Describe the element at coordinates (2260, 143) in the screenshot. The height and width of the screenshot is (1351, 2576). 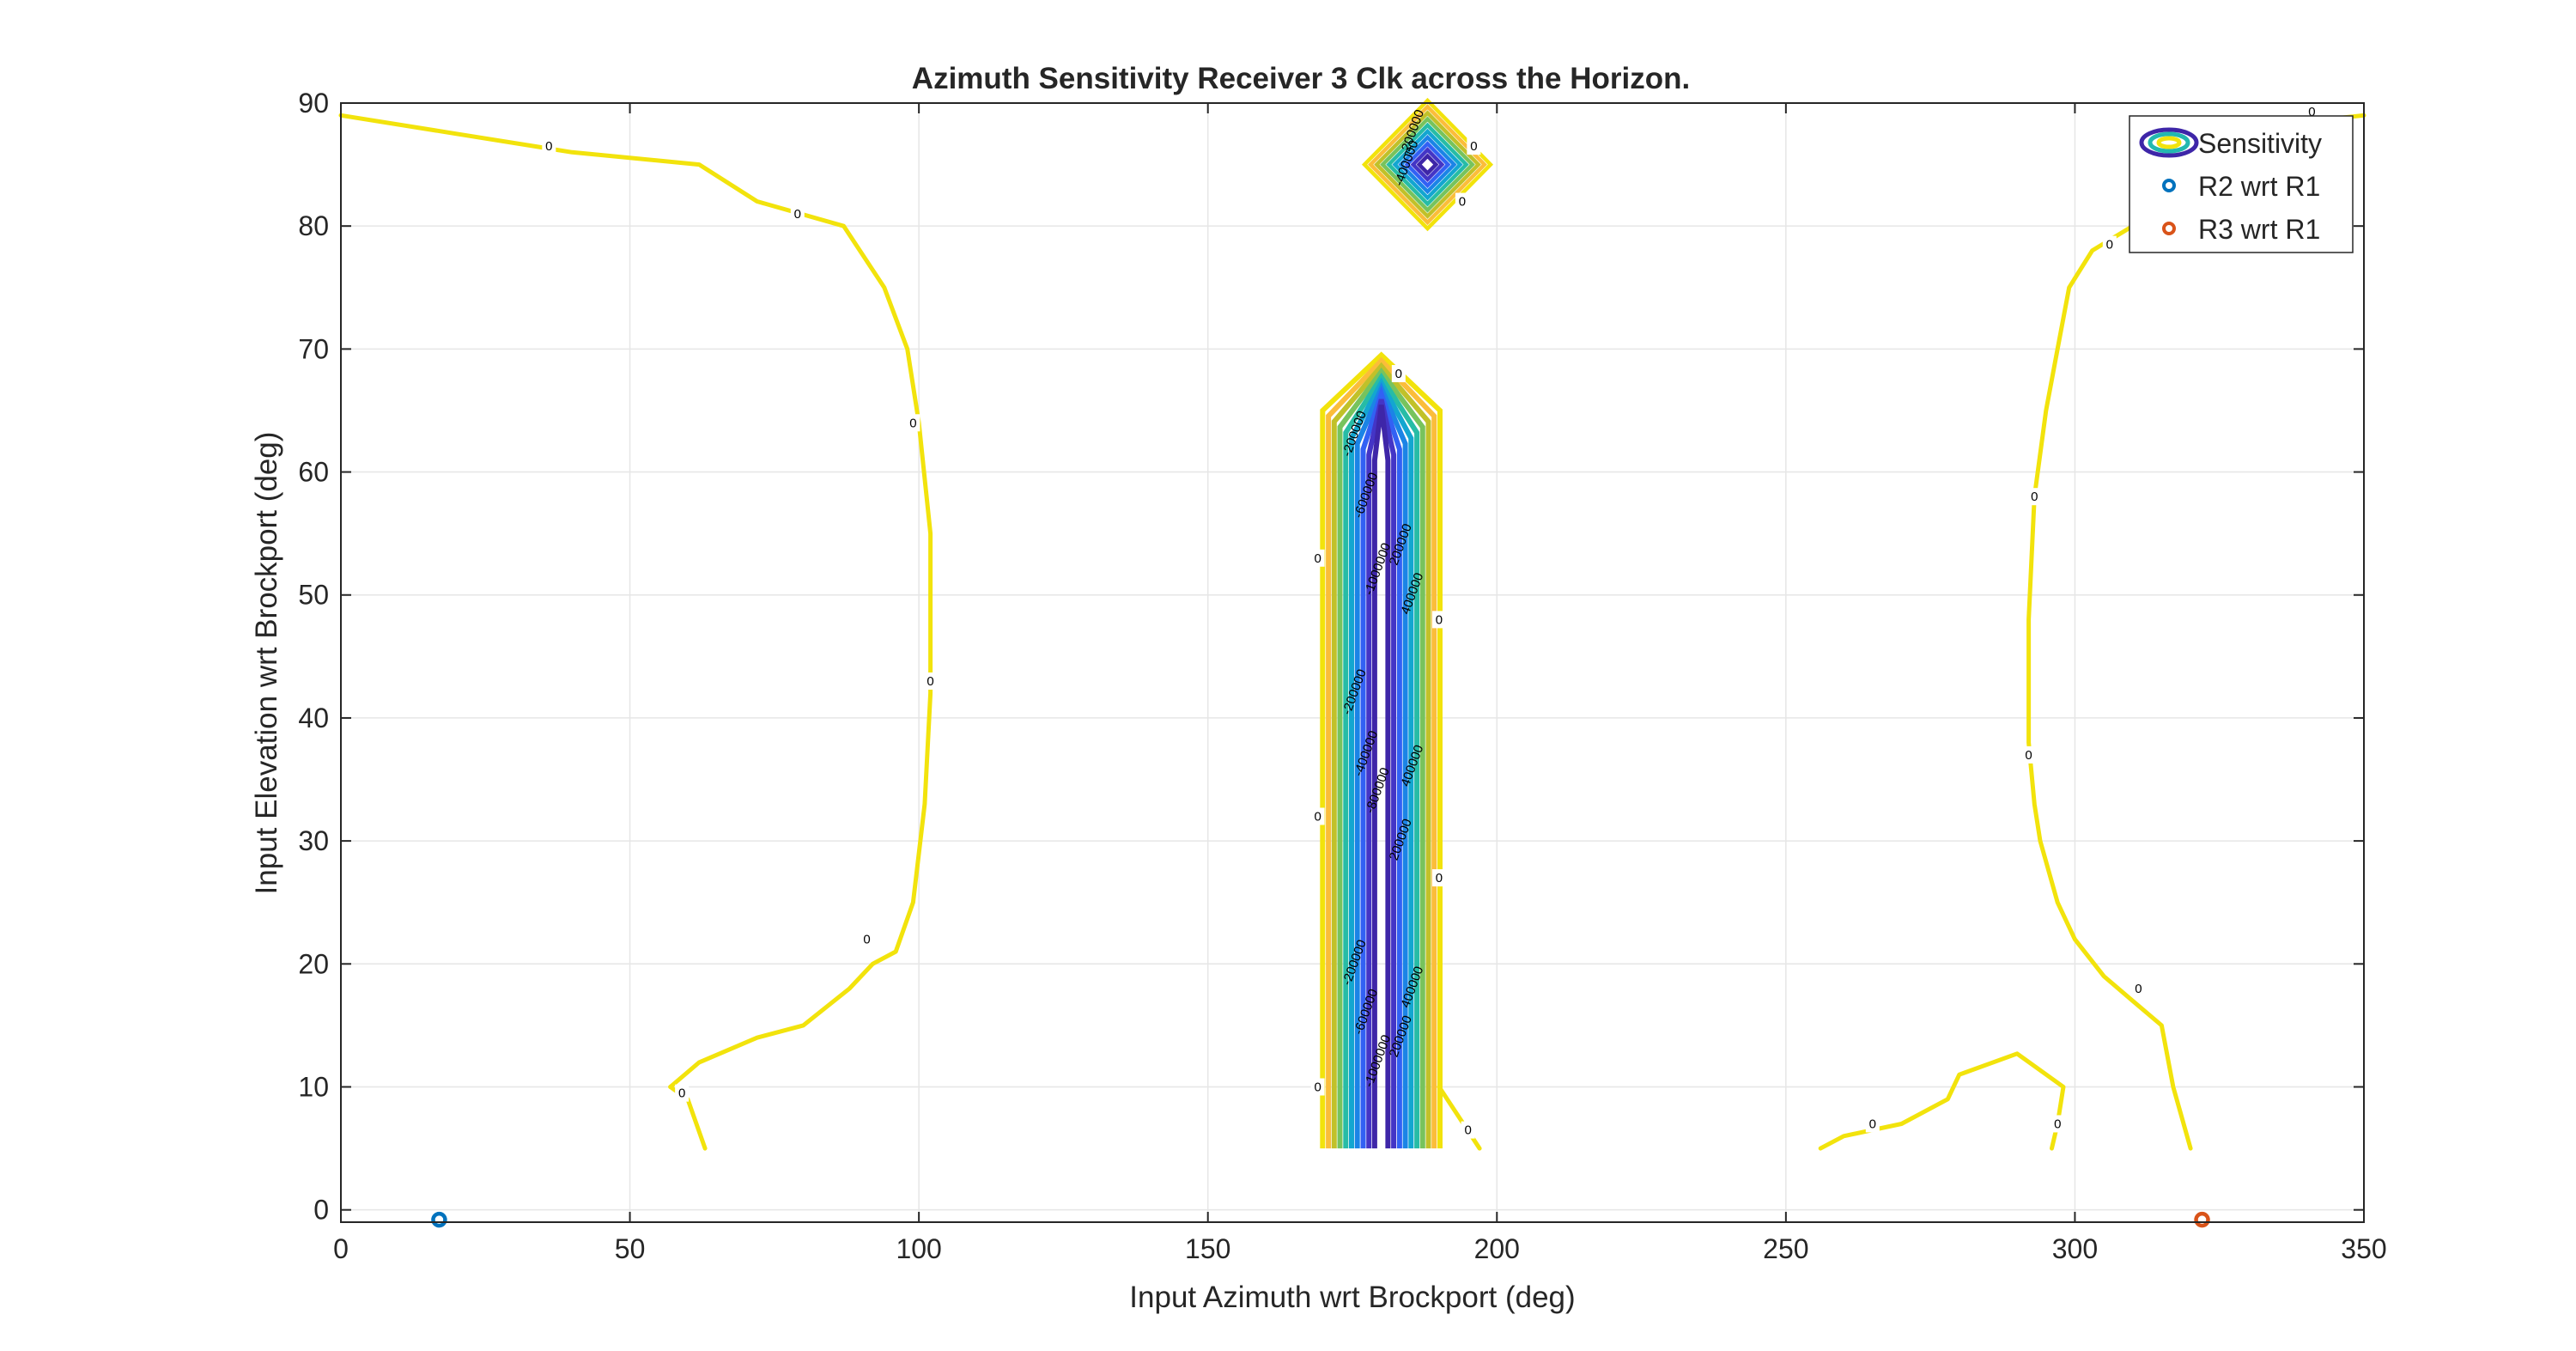
I see `legend-label-sensitivity: Sensitivity` at that location.